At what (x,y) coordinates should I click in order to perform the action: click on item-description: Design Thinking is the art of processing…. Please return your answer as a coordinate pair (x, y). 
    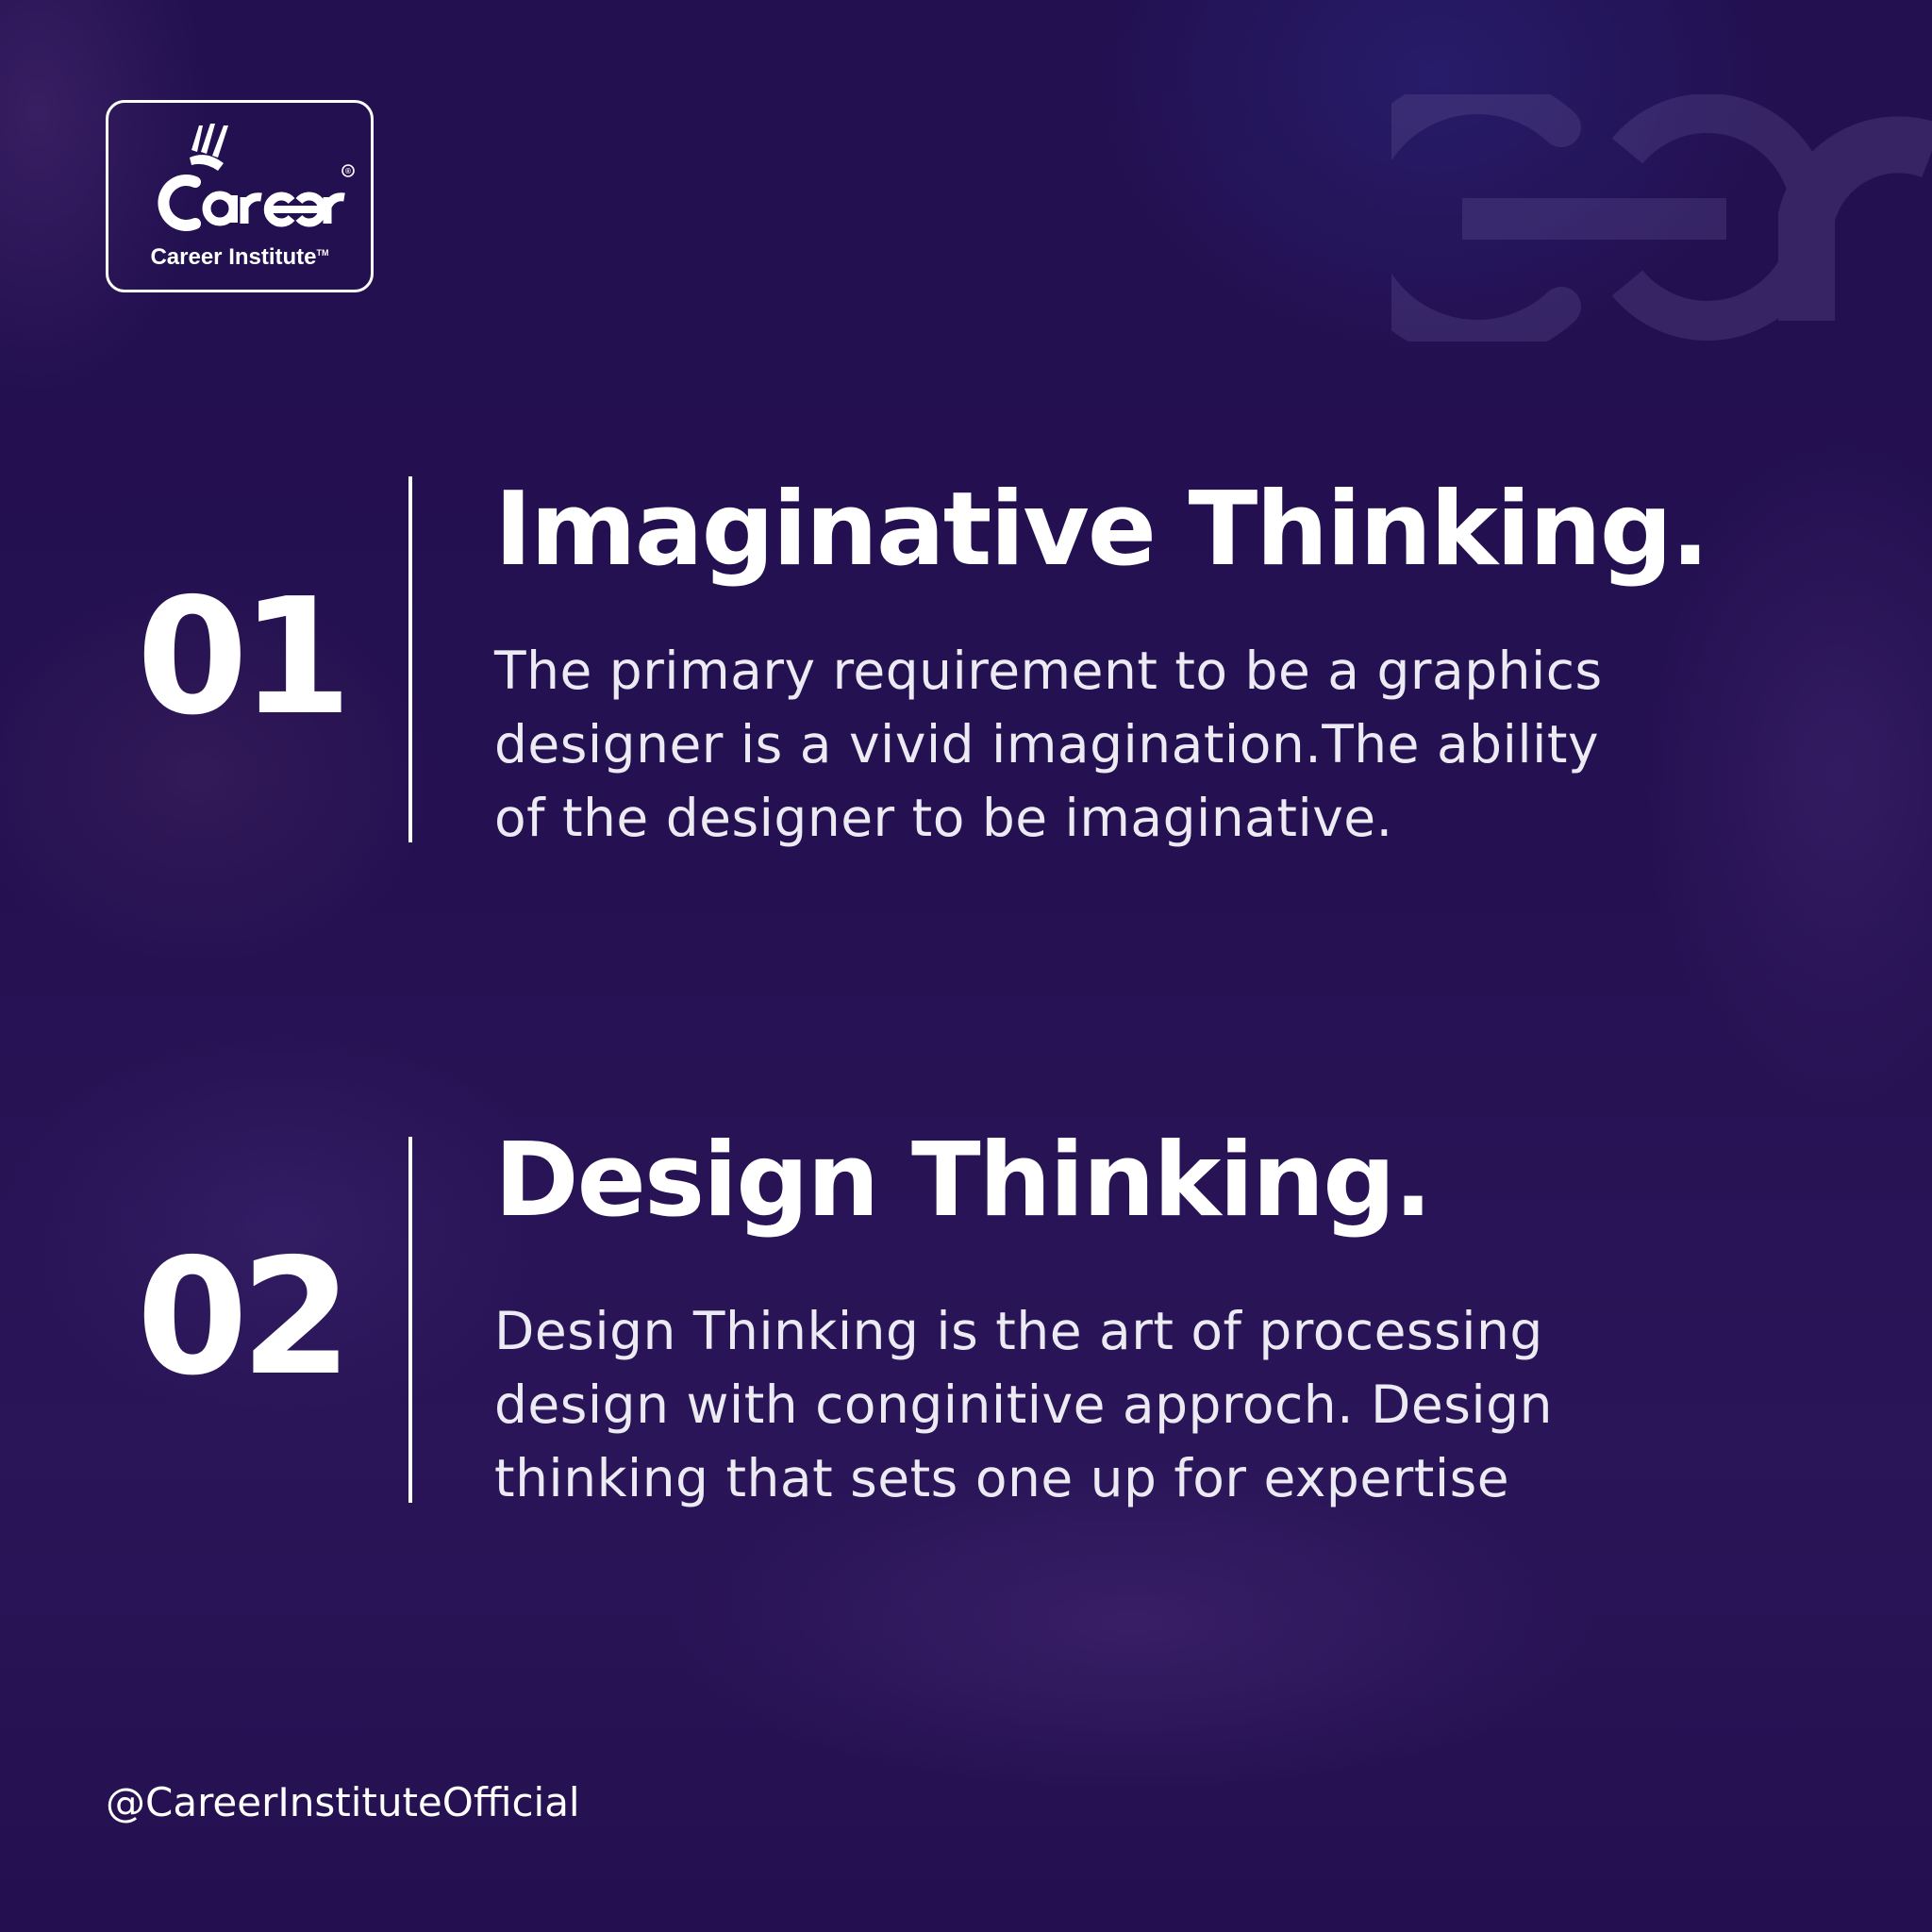
    Looking at the image, I should click on (1164, 1405).